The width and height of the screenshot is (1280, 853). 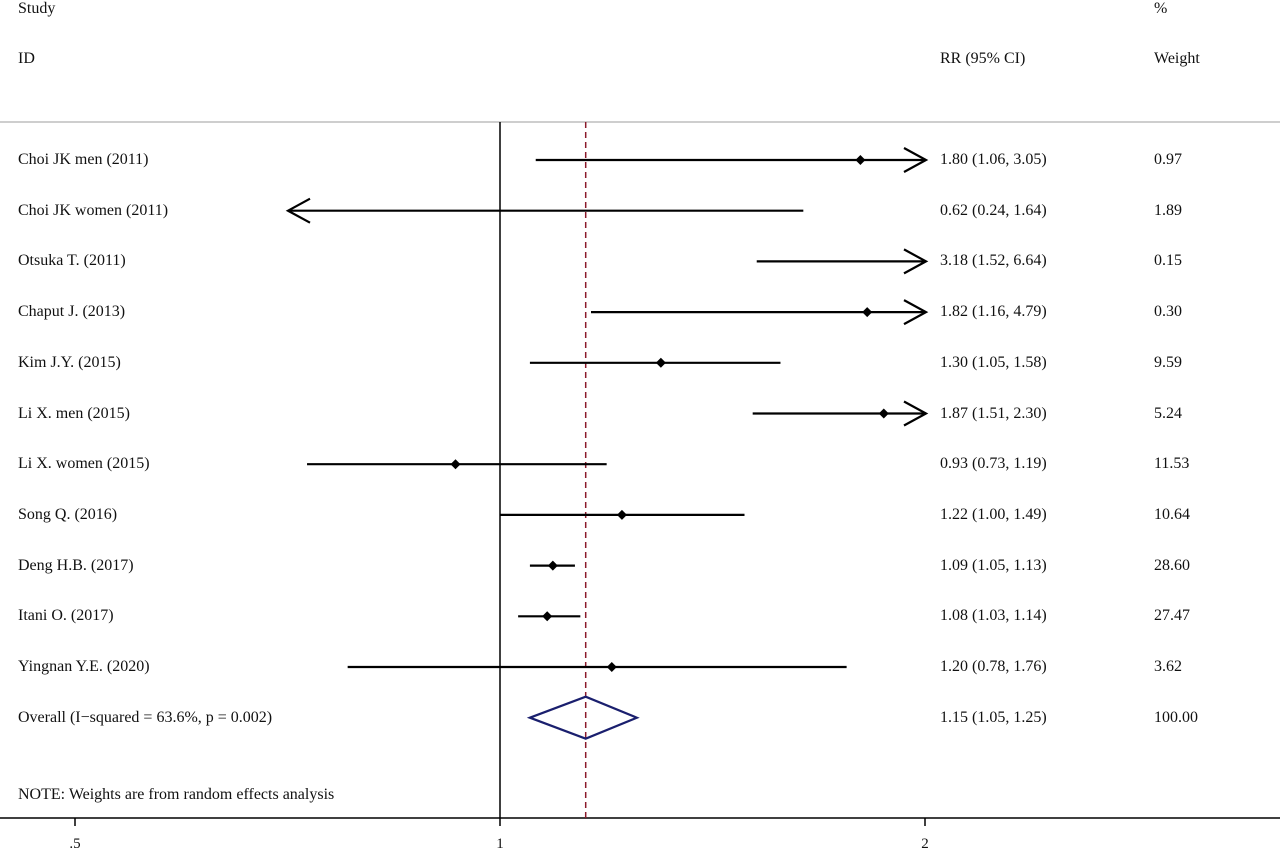 What do you see at coordinates (1172, 464) in the screenshot?
I see `study-weight: 11.53` at bounding box center [1172, 464].